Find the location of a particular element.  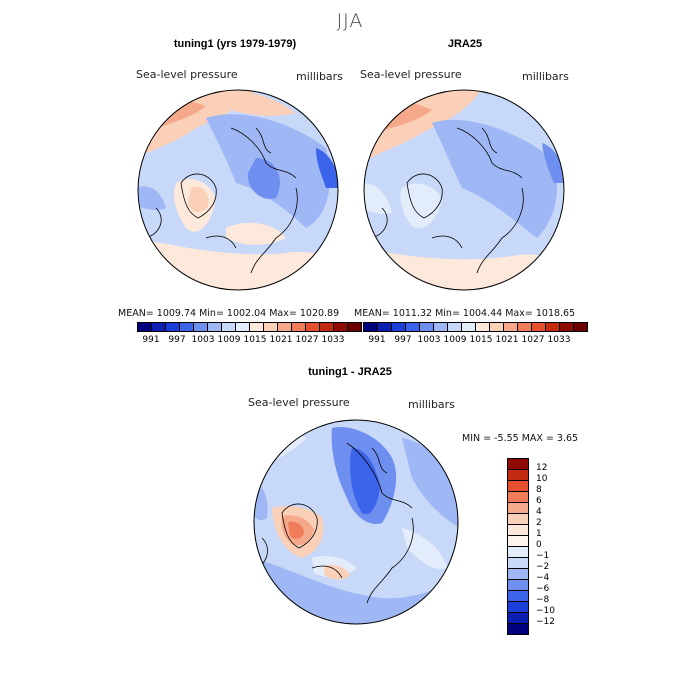

colorbar-label: −10 is located at coordinates (545, 611).